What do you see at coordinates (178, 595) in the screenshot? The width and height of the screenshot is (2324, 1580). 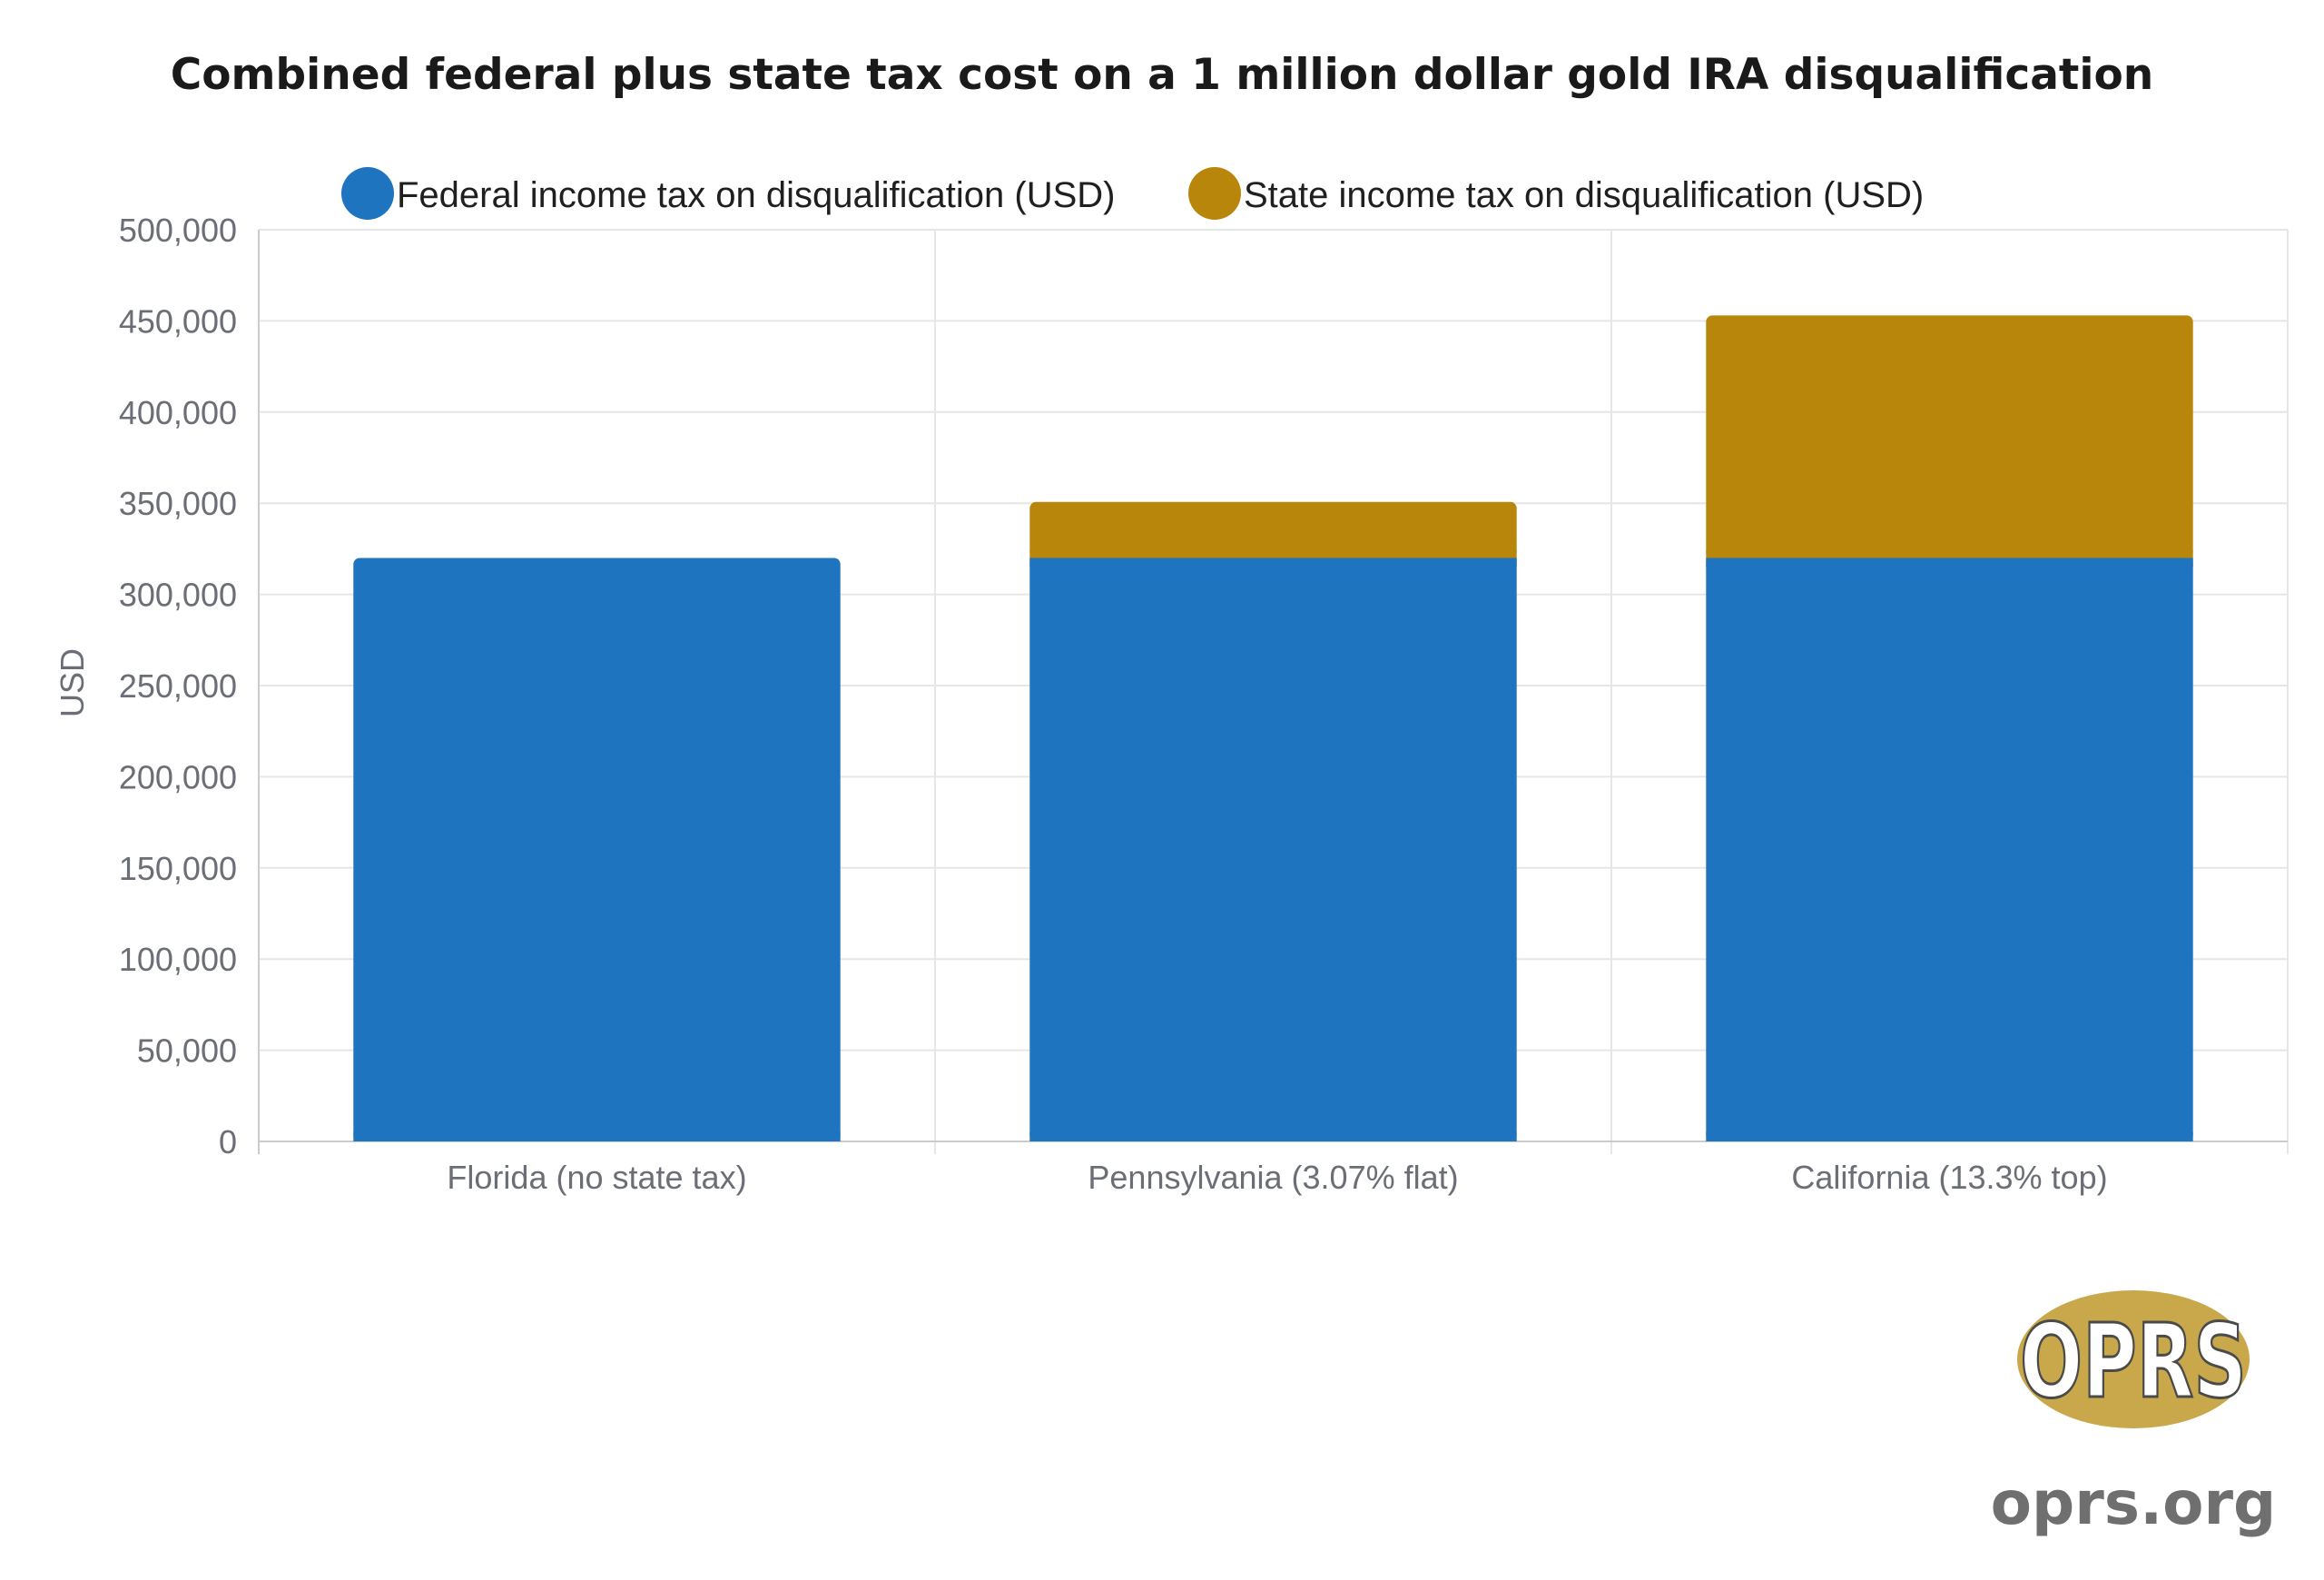 I see `y-tick-label: 300,000` at bounding box center [178, 595].